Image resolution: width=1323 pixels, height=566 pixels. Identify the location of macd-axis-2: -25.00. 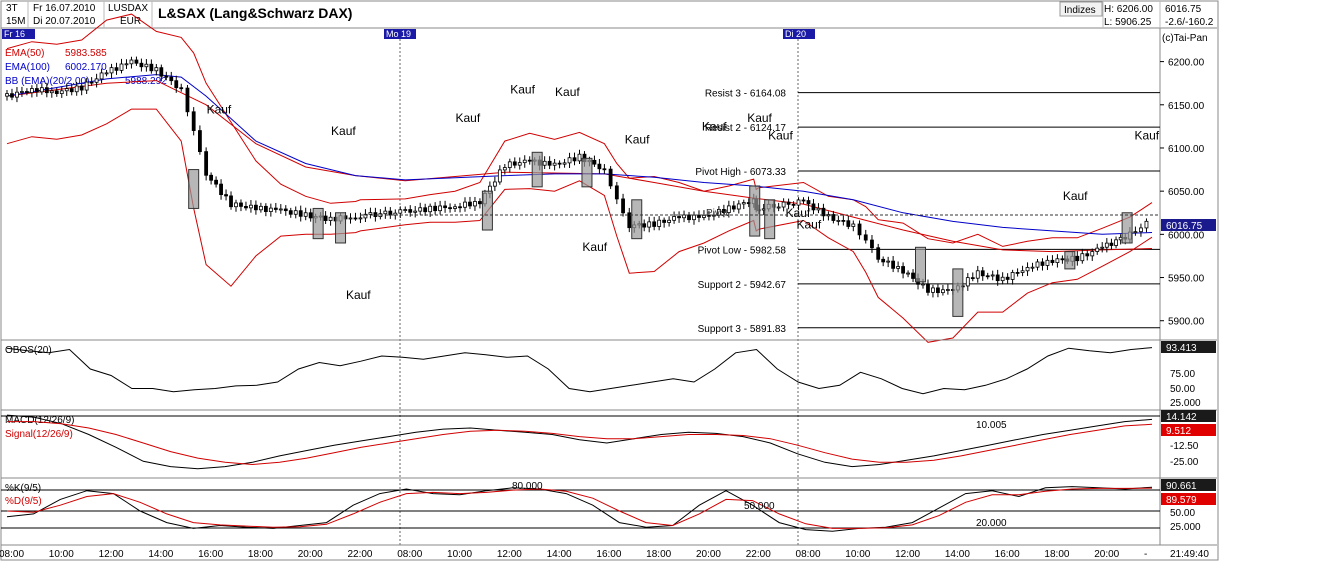
(1184, 462).